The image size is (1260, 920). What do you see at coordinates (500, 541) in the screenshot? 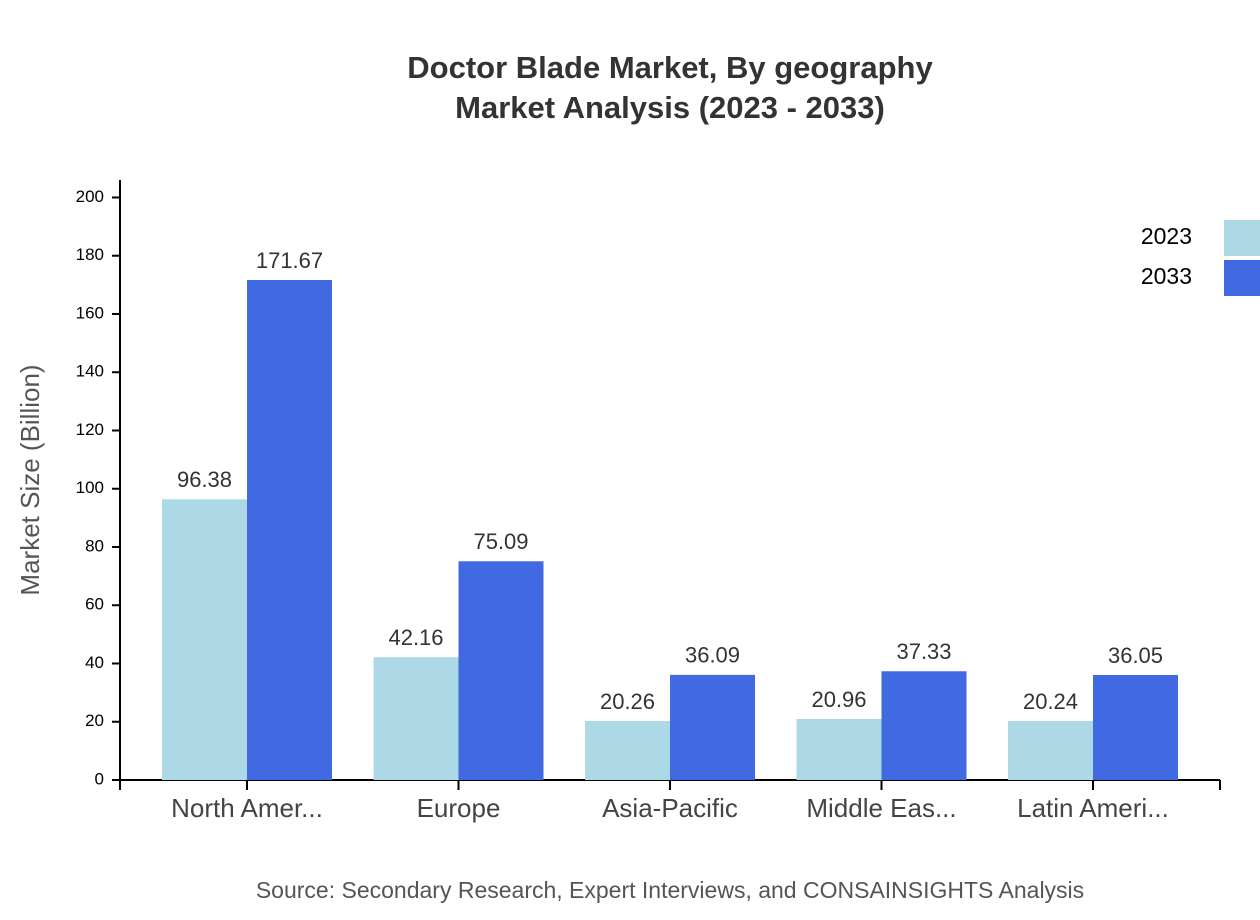
I see `value-label: 75.09` at bounding box center [500, 541].